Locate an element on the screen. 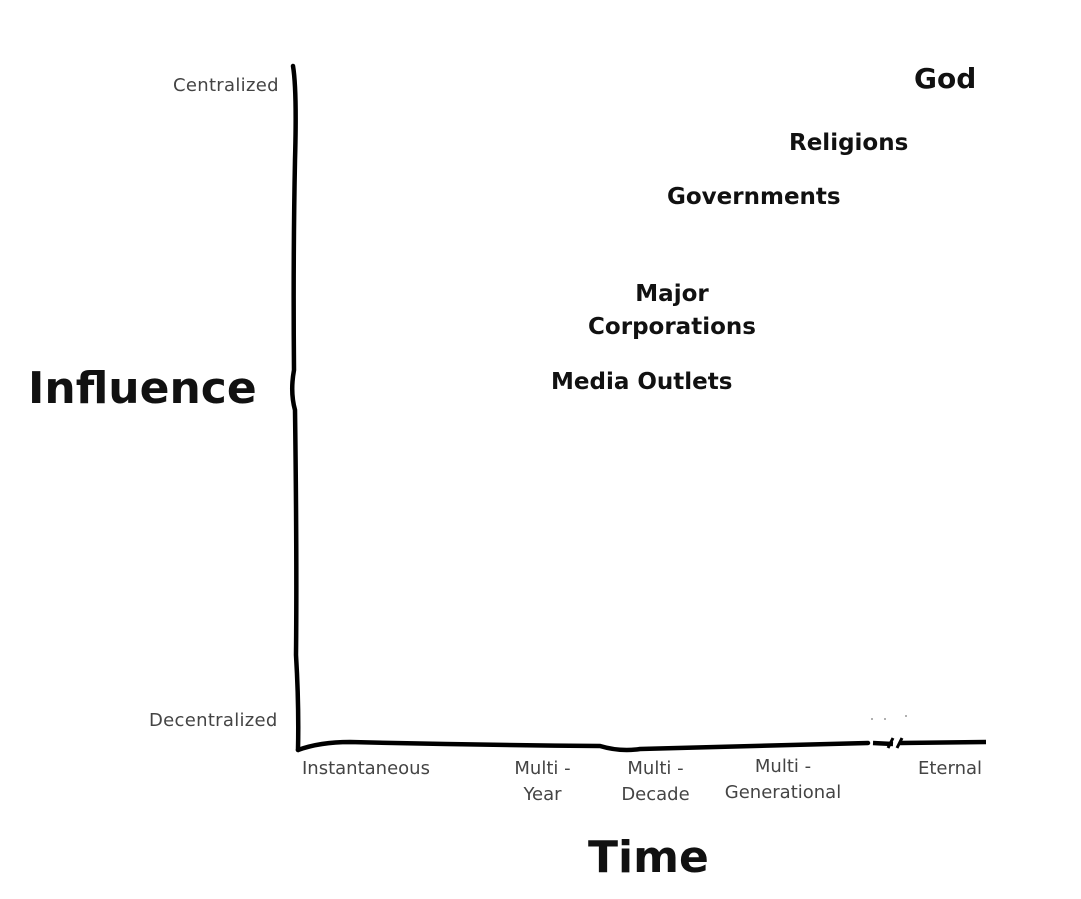 The height and width of the screenshot is (899, 1081). y-axis-line is located at coordinates (295, 408).